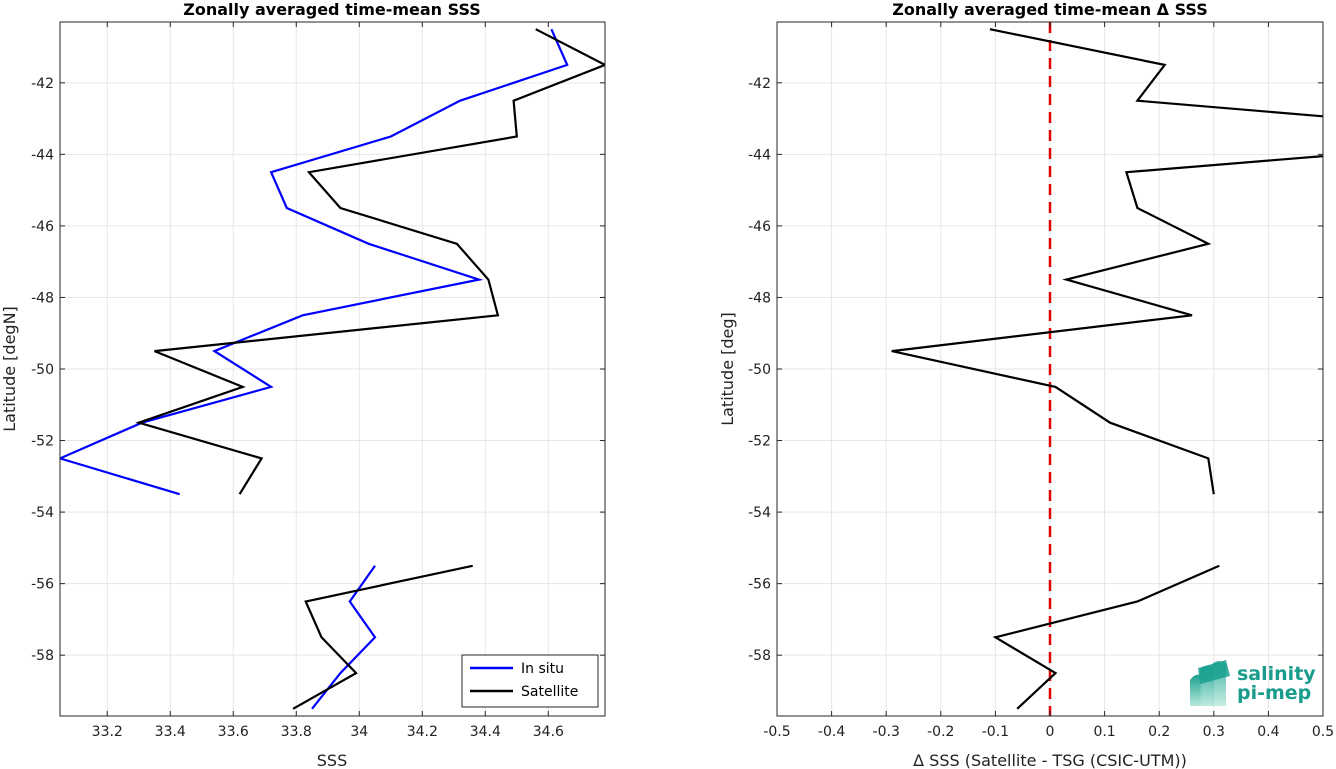  Describe the element at coordinates (1050, 760) in the screenshot. I see `delta-x-axis-label: Δ SSS (Satellite - TSG (CSIC-UTM))` at that location.